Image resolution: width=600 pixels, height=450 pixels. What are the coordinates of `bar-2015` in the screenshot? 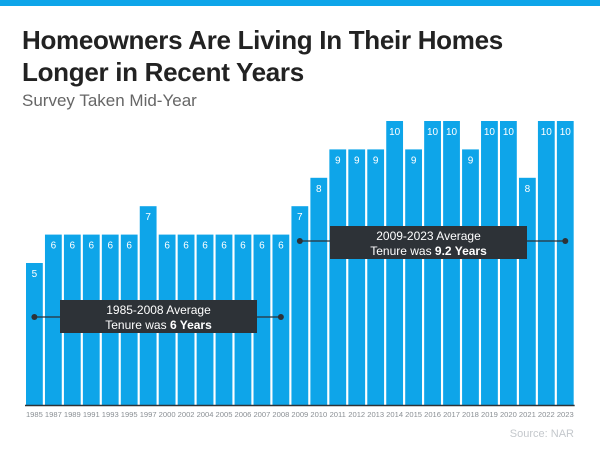 It's located at (413, 277).